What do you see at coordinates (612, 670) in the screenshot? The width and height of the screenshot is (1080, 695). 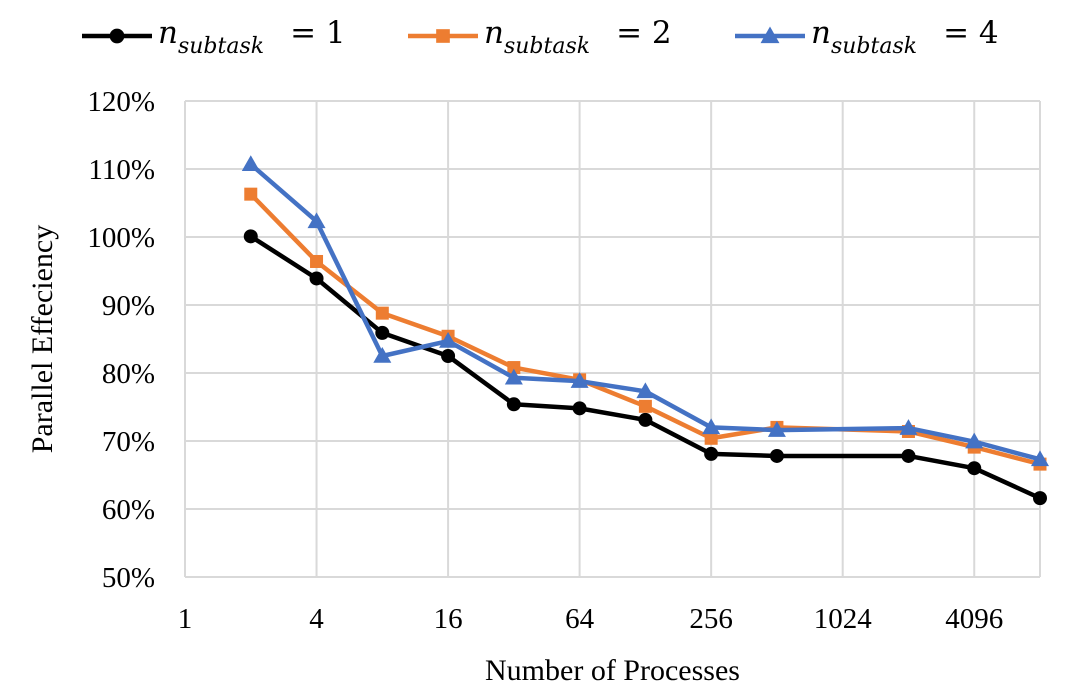 I see `x-axis-title: Number of Processes` at bounding box center [612, 670].